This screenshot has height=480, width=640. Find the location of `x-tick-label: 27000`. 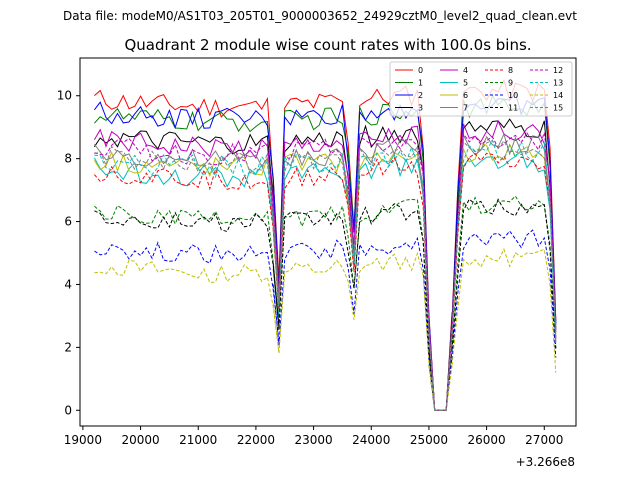

x-tick-label: 27000 is located at coordinates (544, 440).